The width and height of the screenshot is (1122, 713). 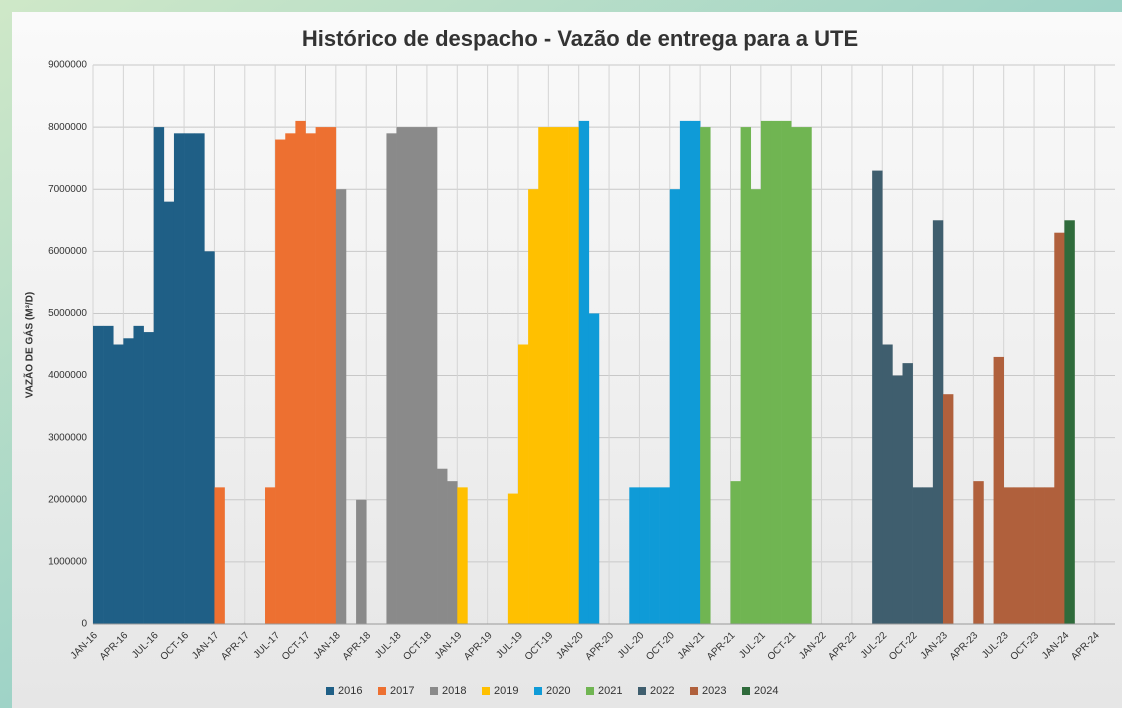 What do you see at coordinates (454, 691) in the screenshot?
I see `legend-label: 2018` at bounding box center [454, 691].